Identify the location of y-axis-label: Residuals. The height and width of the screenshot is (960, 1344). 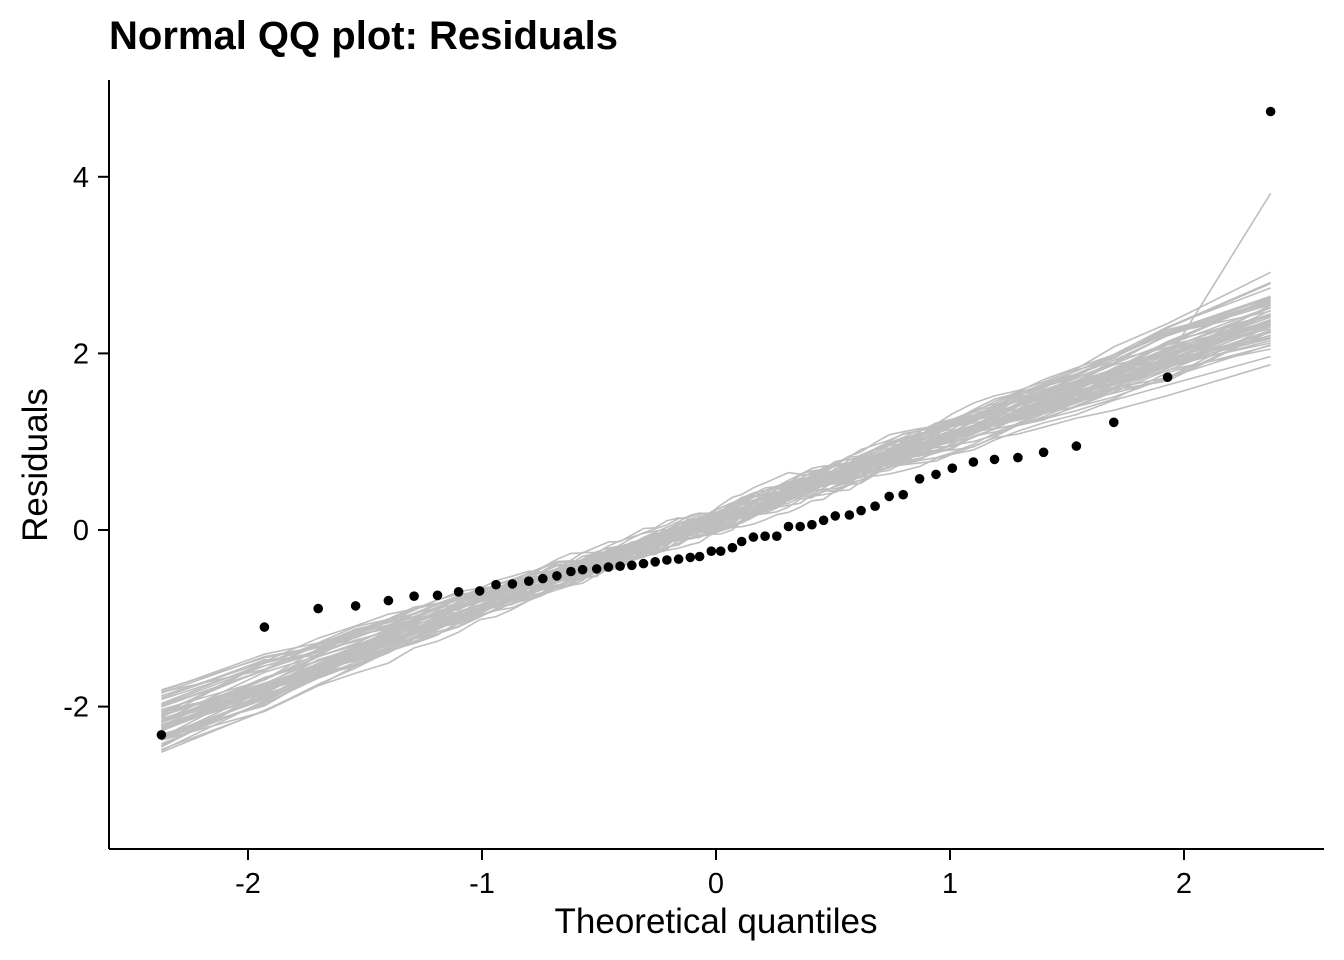
(35, 465).